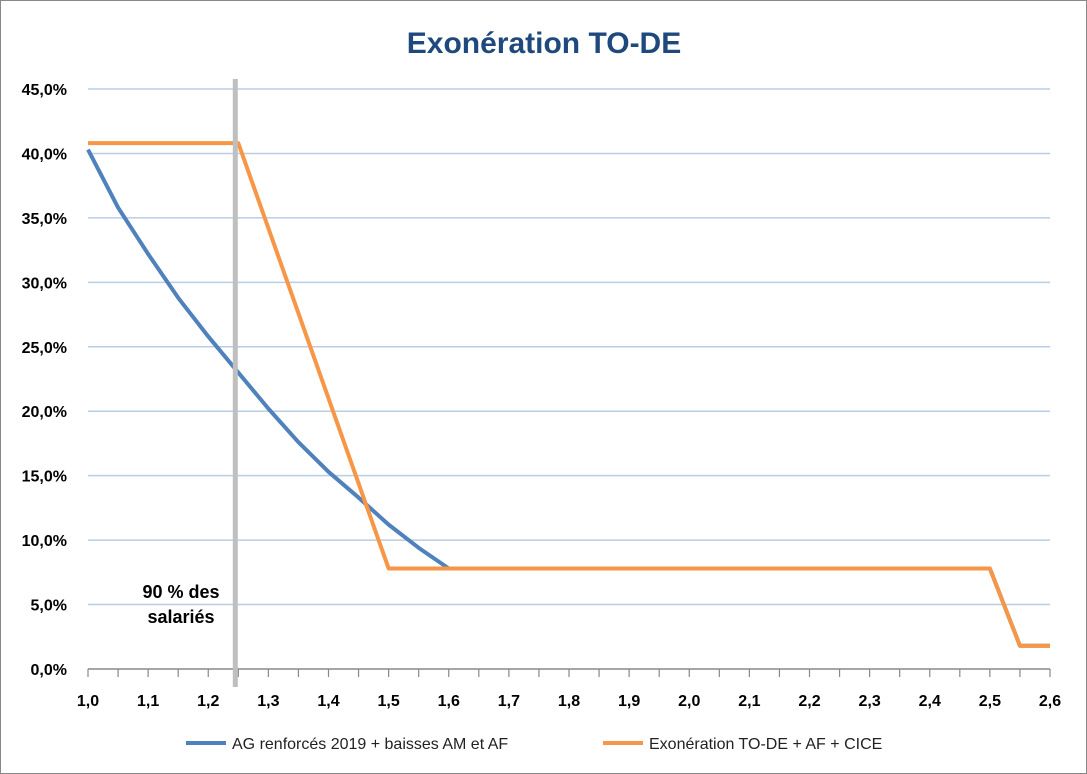 Image resolution: width=1087 pixels, height=774 pixels. What do you see at coordinates (449, 701) in the screenshot?
I see `x-tick-label: 1,6` at bounding box center [449, 701].